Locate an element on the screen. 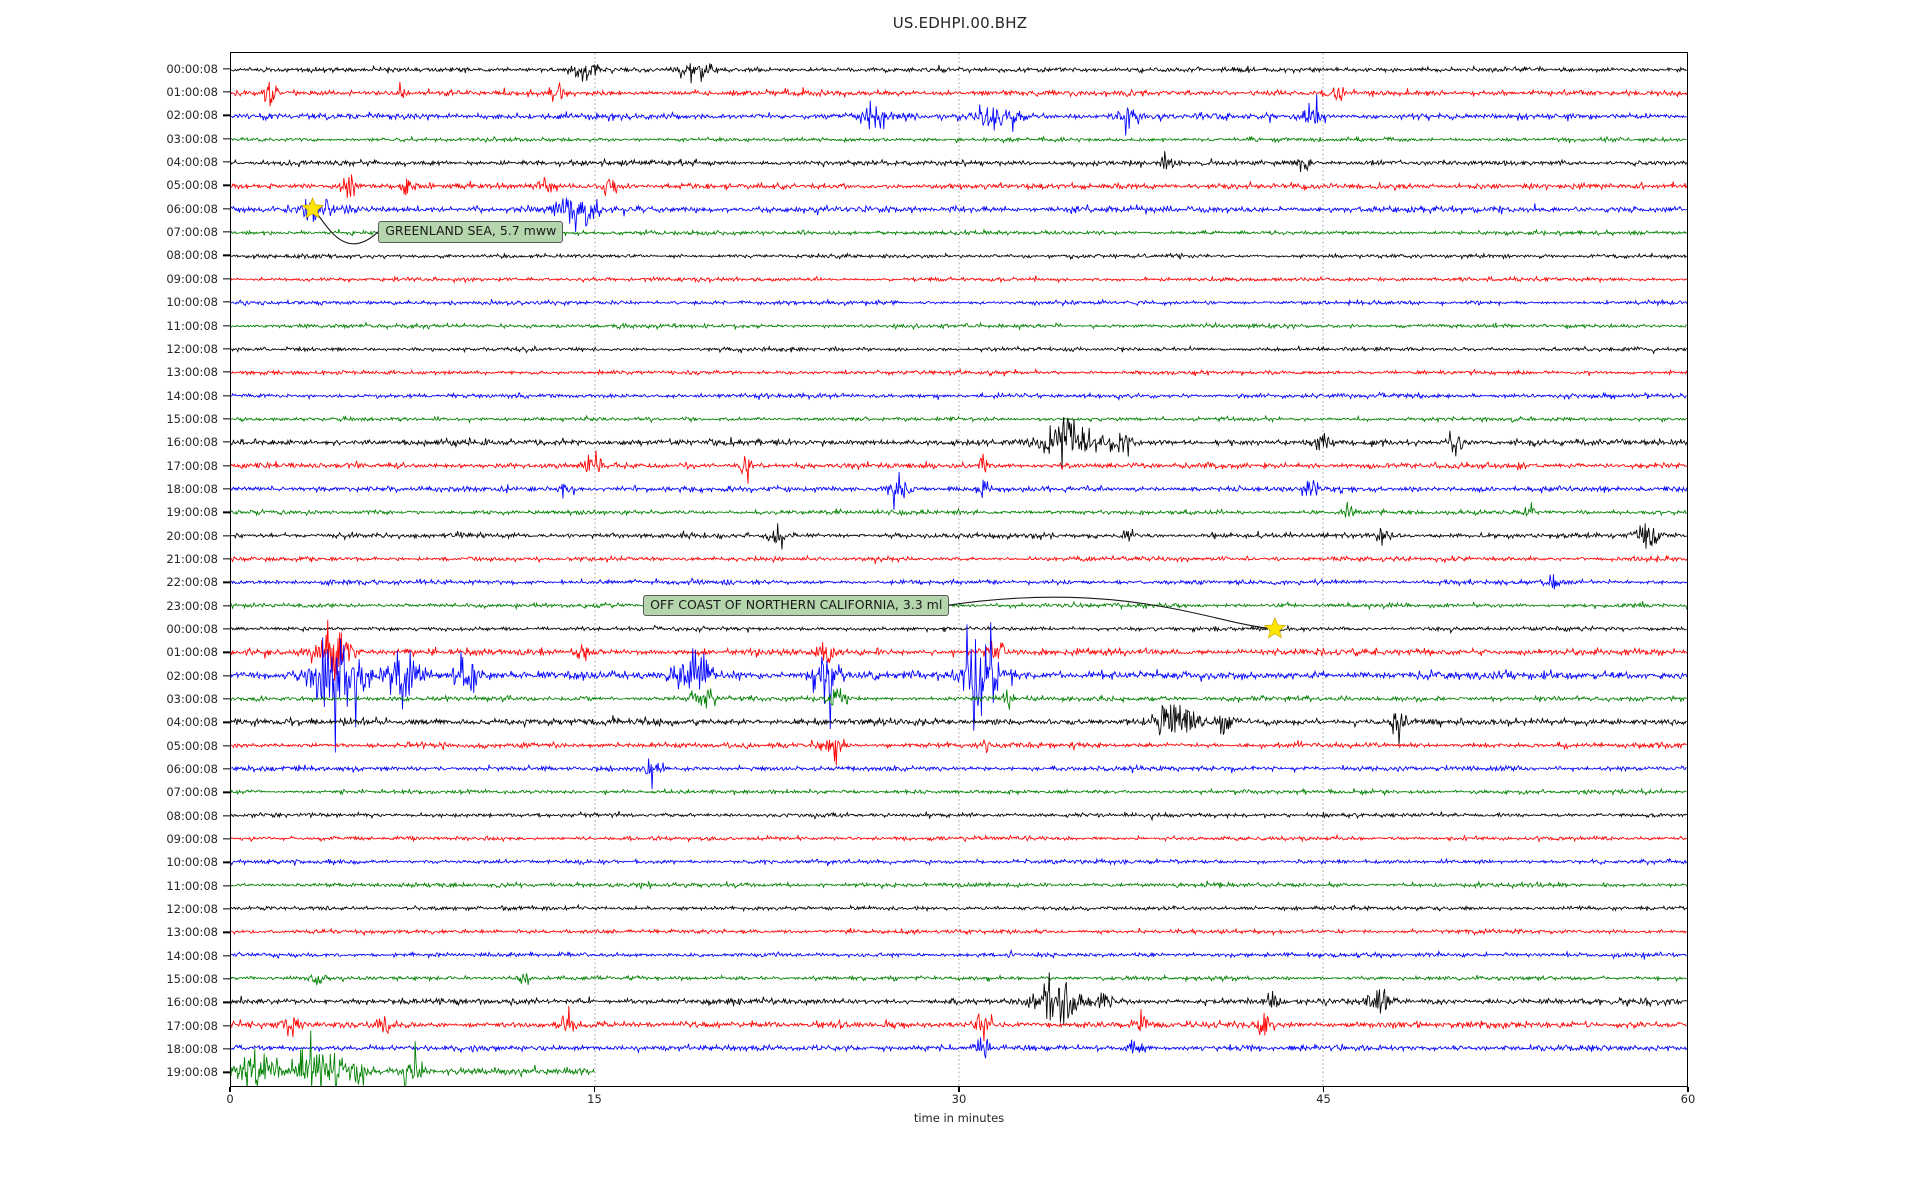 The width and height of the screenshot is (1920, 1200). x-axis-tick-label: 15 is located at coordinates (594, 1099).